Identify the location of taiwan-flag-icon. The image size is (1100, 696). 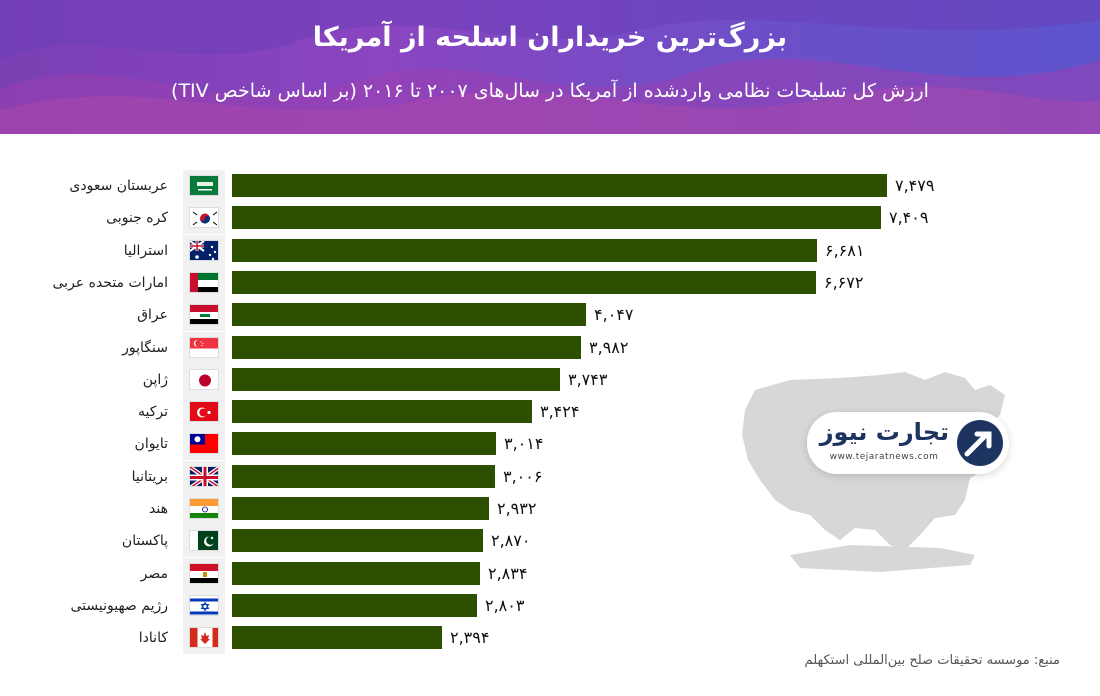
(204, 444).